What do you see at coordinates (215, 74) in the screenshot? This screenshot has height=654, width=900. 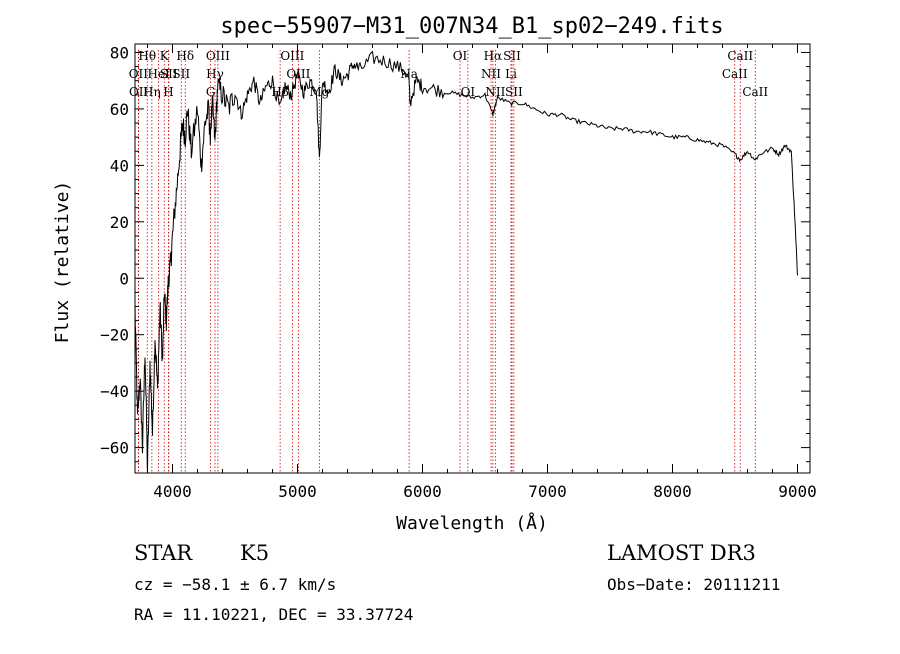 I see `line-marker-label: Hγ` at bounding box center [215, 74].